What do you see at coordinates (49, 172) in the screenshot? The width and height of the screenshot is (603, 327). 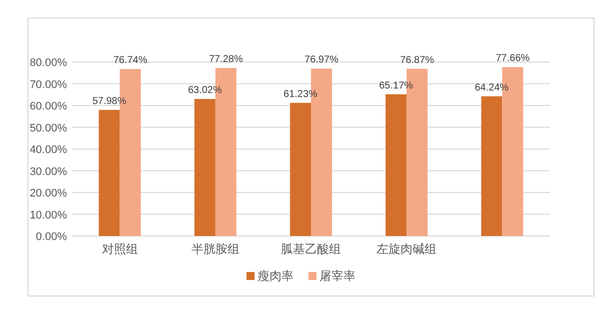 I see `y-tick-label: 30.00%` at bounding box center [49, 172].